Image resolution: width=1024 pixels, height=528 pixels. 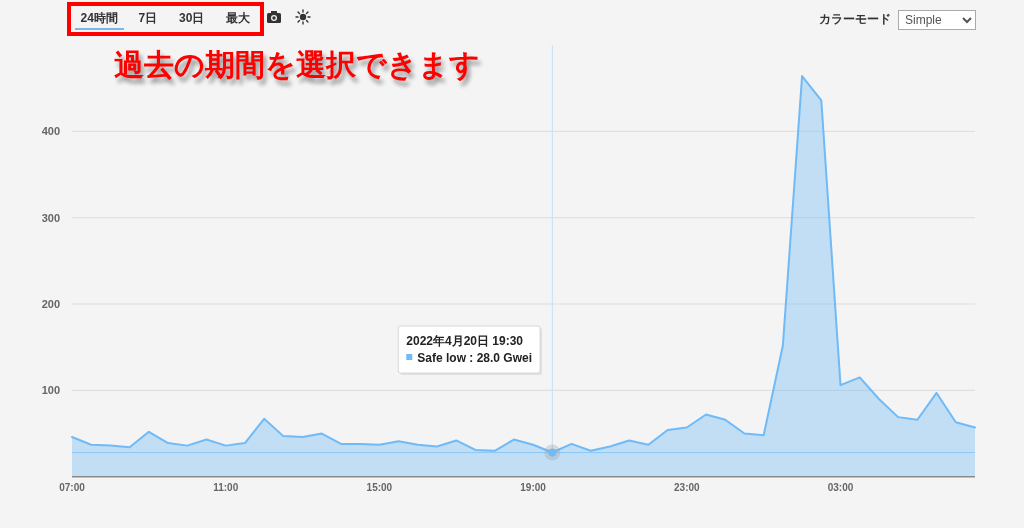 I want to click on tooltip-text: Safe low : 28.0 Gwei, so click(x=474, y=358).